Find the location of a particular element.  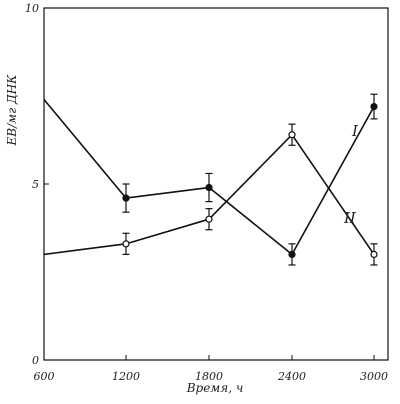

x-ticks: 600 1200 1800 2400 3000 is located at coordinates (211, 369).